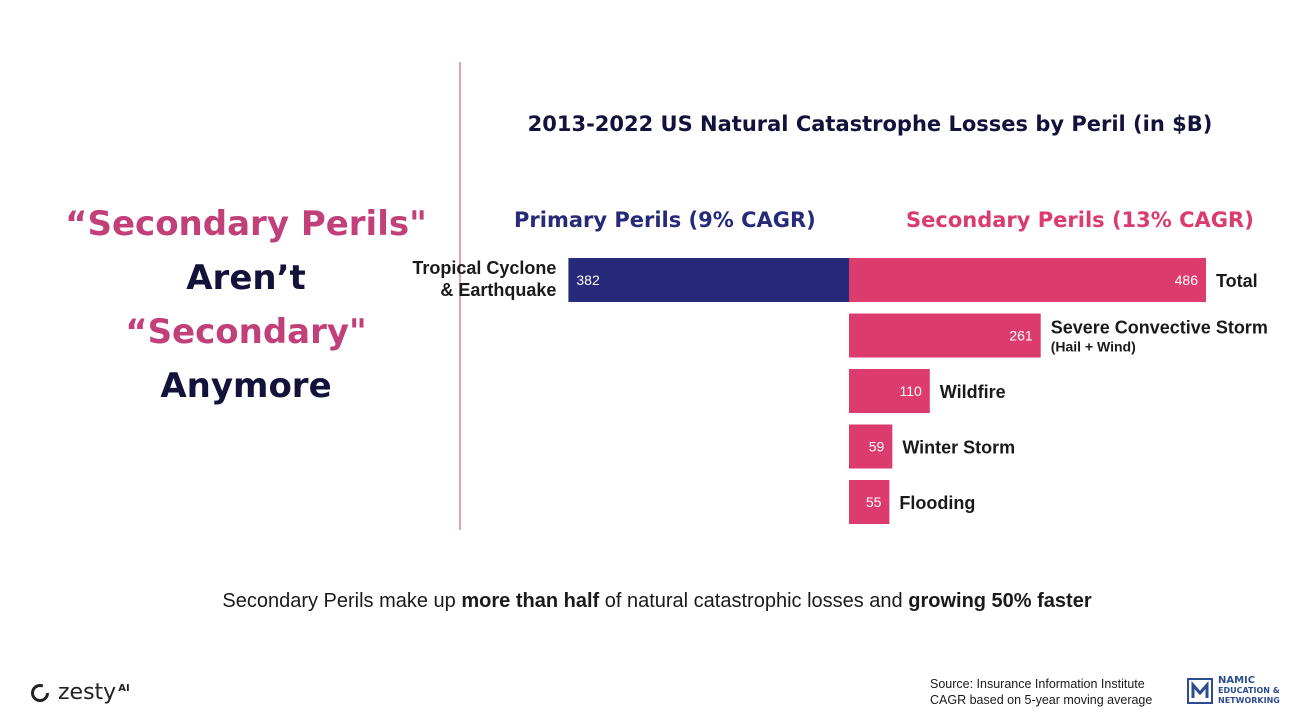  I want to click on source-line-1: Source: Insurance Information Institute, so click(1037, 684).